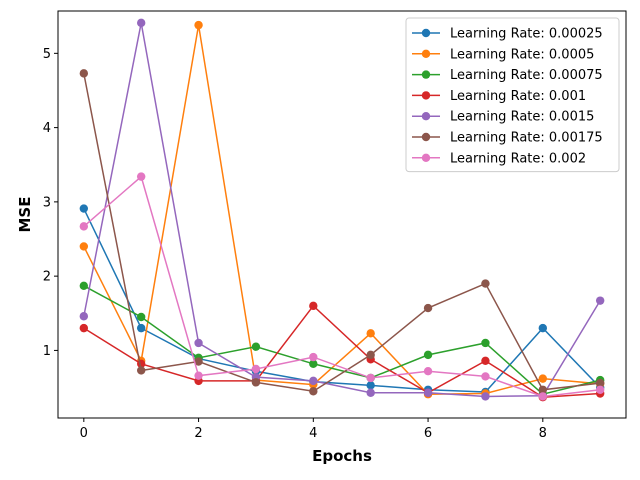 This screenshot has width=640, height=480. I want to click on legend-label: Learning Rate: 0.001, so click(518, 96).